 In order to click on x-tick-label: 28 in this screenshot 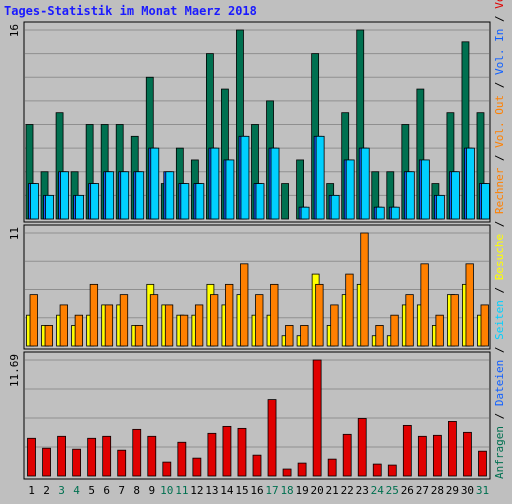, I will do `click(437, 490)`.